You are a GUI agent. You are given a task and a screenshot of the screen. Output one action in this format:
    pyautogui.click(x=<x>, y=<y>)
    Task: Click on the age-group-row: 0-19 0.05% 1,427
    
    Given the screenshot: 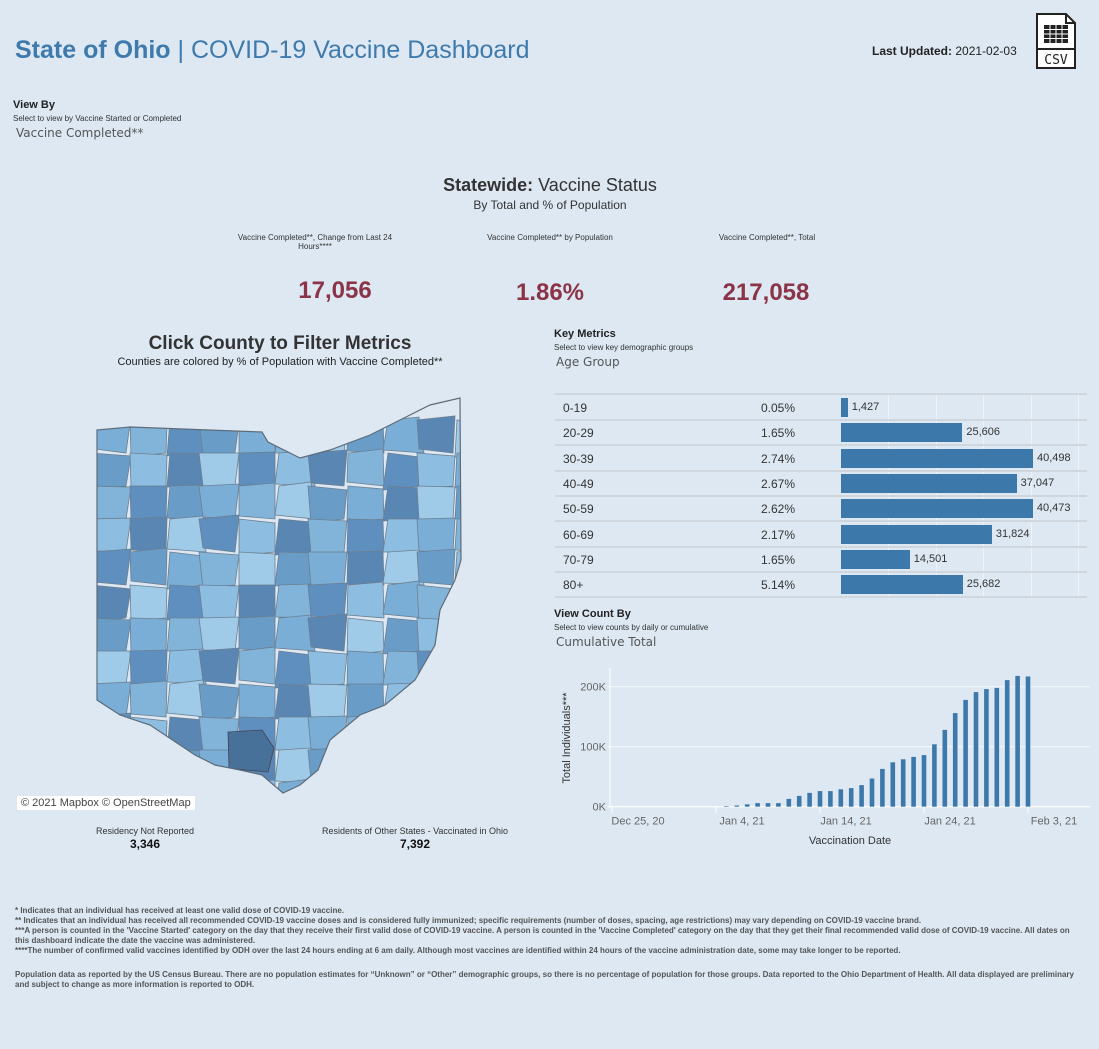 What is the action you would take?
    pyautogui.click(x=821, y=408)
    